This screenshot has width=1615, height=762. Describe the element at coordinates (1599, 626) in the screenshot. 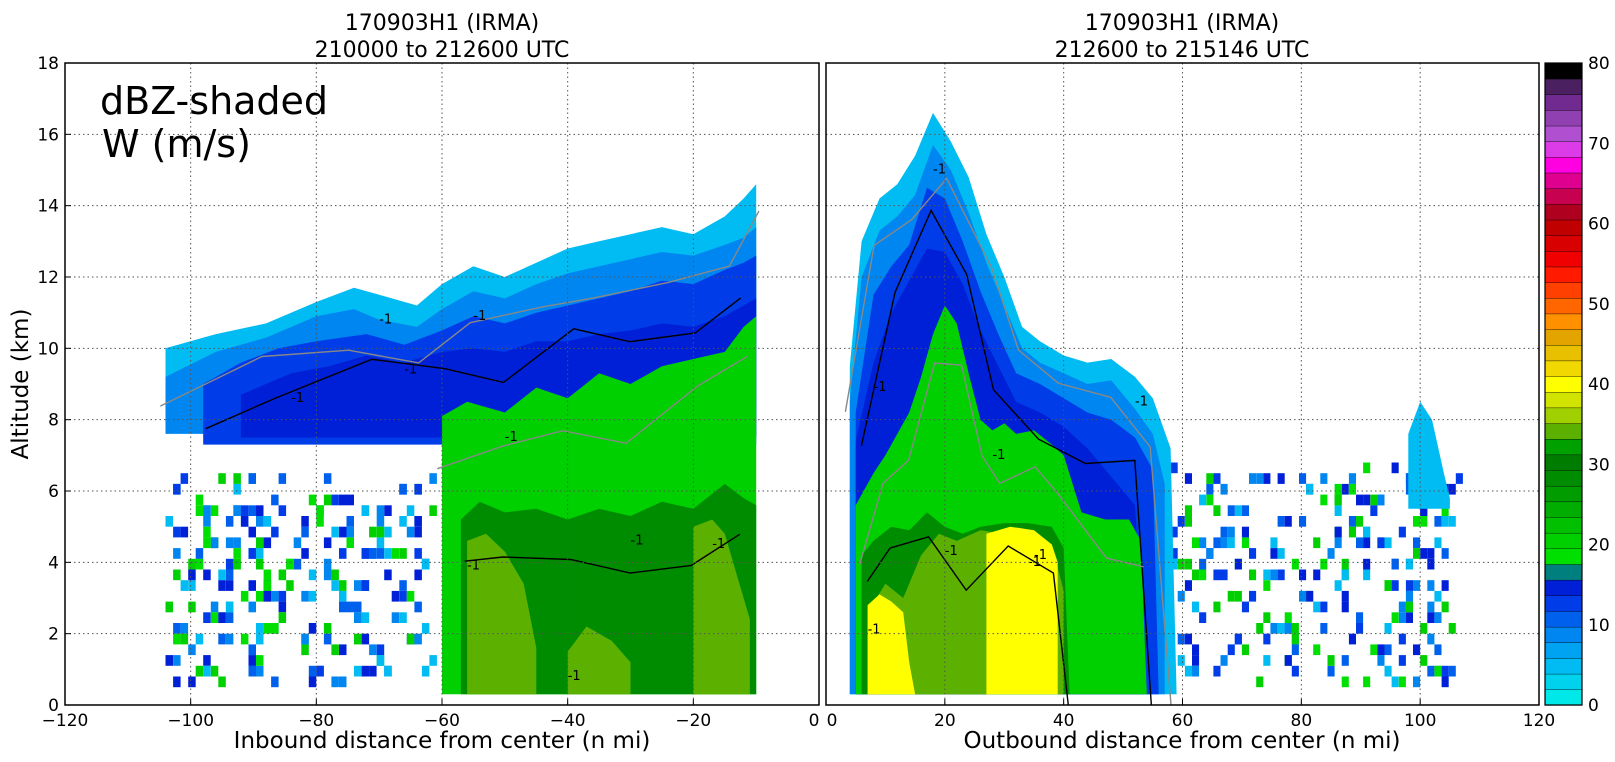

I see `colorbar-tick-label: 10` at that location.